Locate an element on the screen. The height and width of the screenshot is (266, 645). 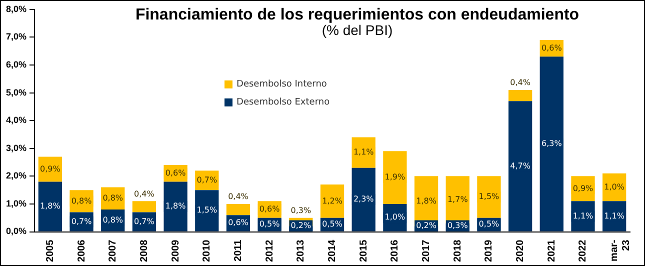
y-tick-label: 8,0% is located at coordinates (16, 9).